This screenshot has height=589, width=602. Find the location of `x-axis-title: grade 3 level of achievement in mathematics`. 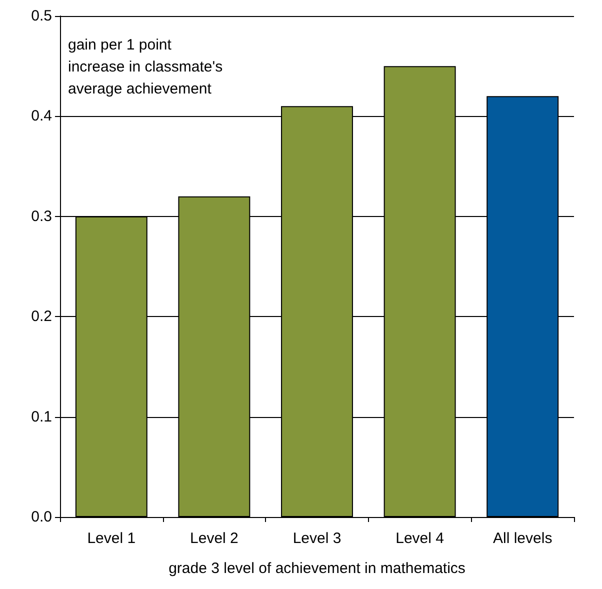

x-axis-title: grade 3 level of achievement in mathematics is located at coordinates (317, 568).